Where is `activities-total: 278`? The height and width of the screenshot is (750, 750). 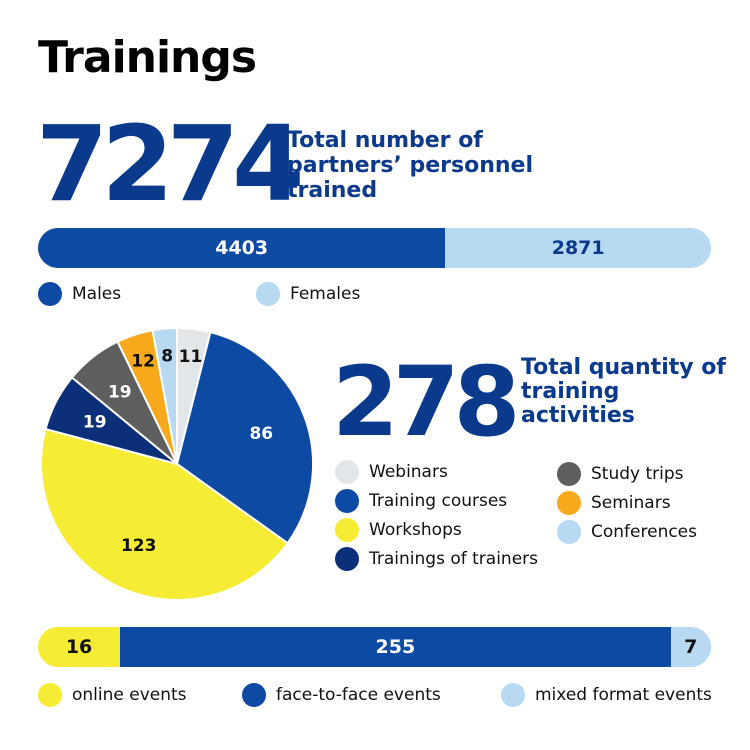 activities-total: 278 is located at coordinates (426, 402).